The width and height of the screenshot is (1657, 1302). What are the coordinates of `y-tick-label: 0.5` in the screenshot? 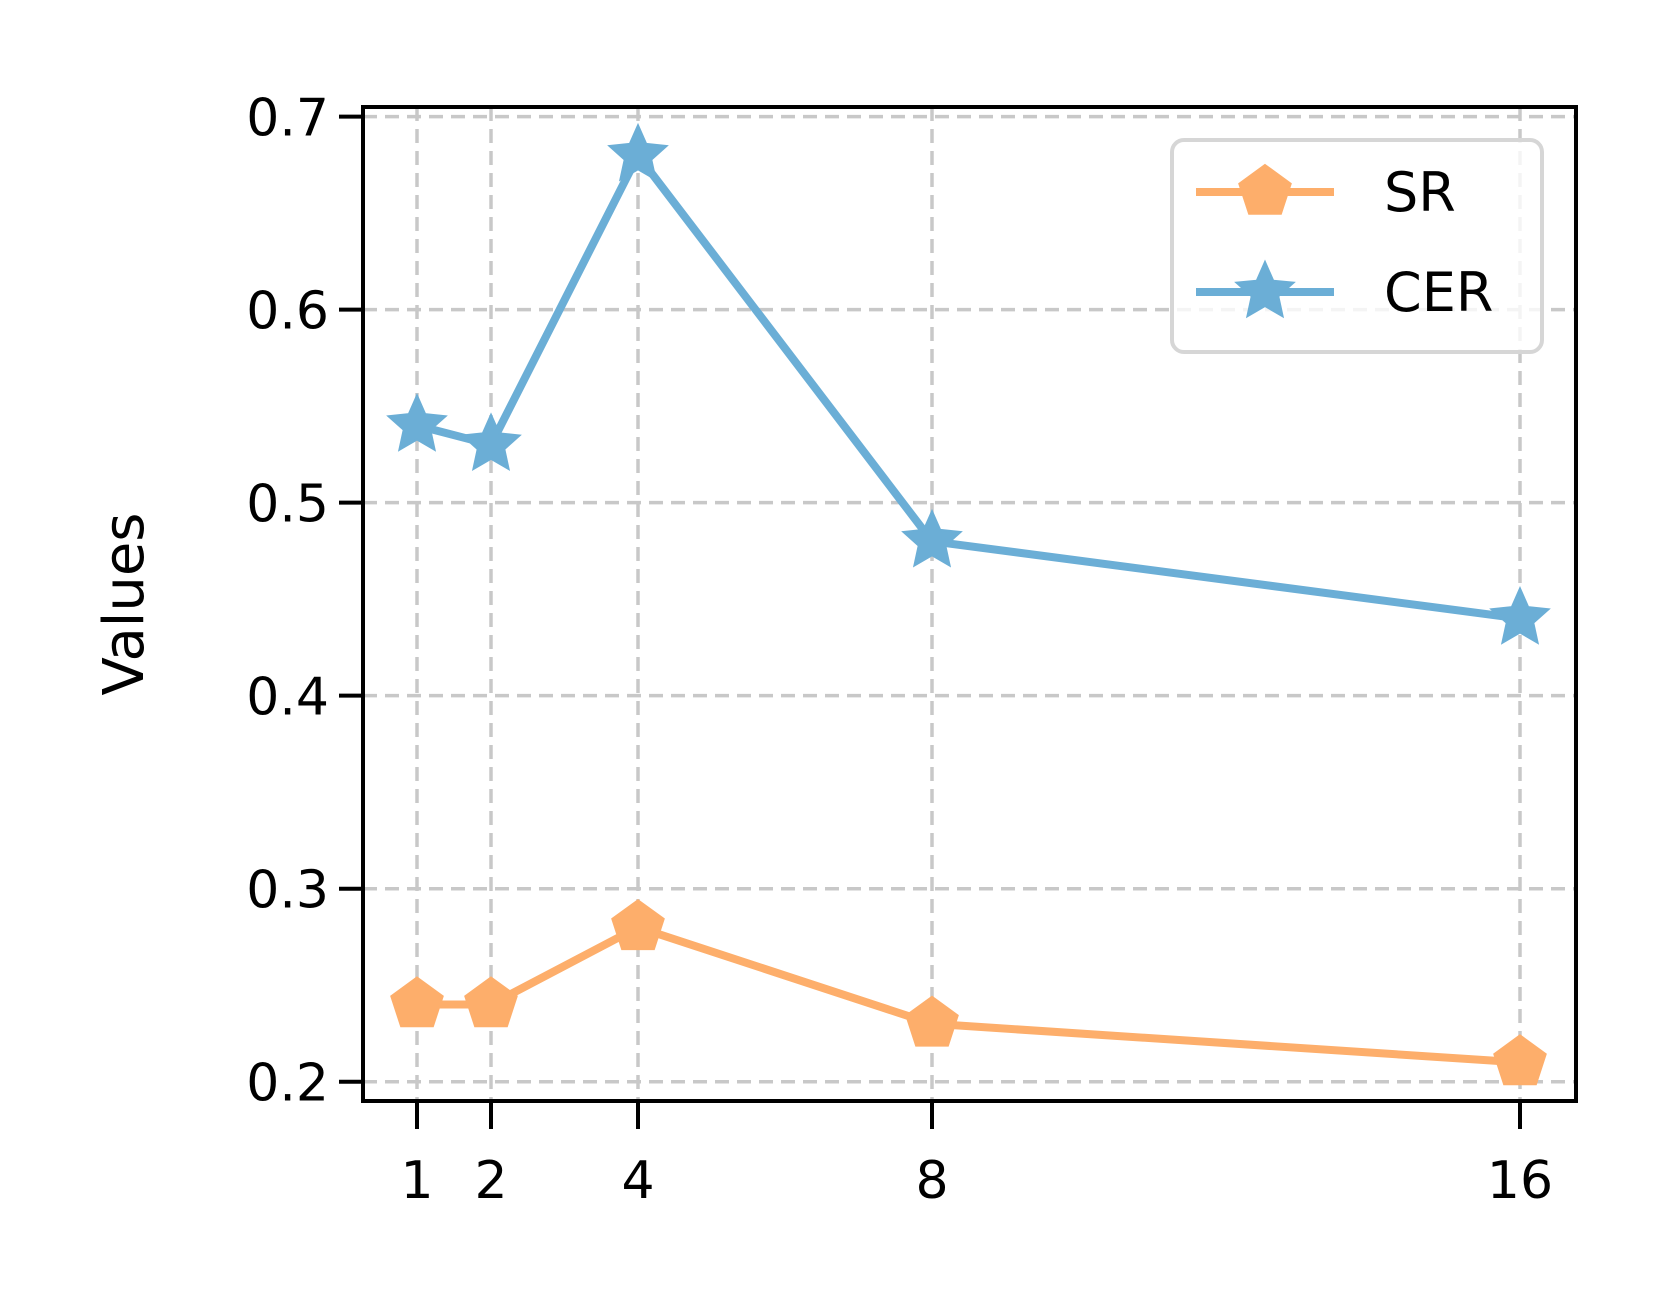 It's located at (287, 505).